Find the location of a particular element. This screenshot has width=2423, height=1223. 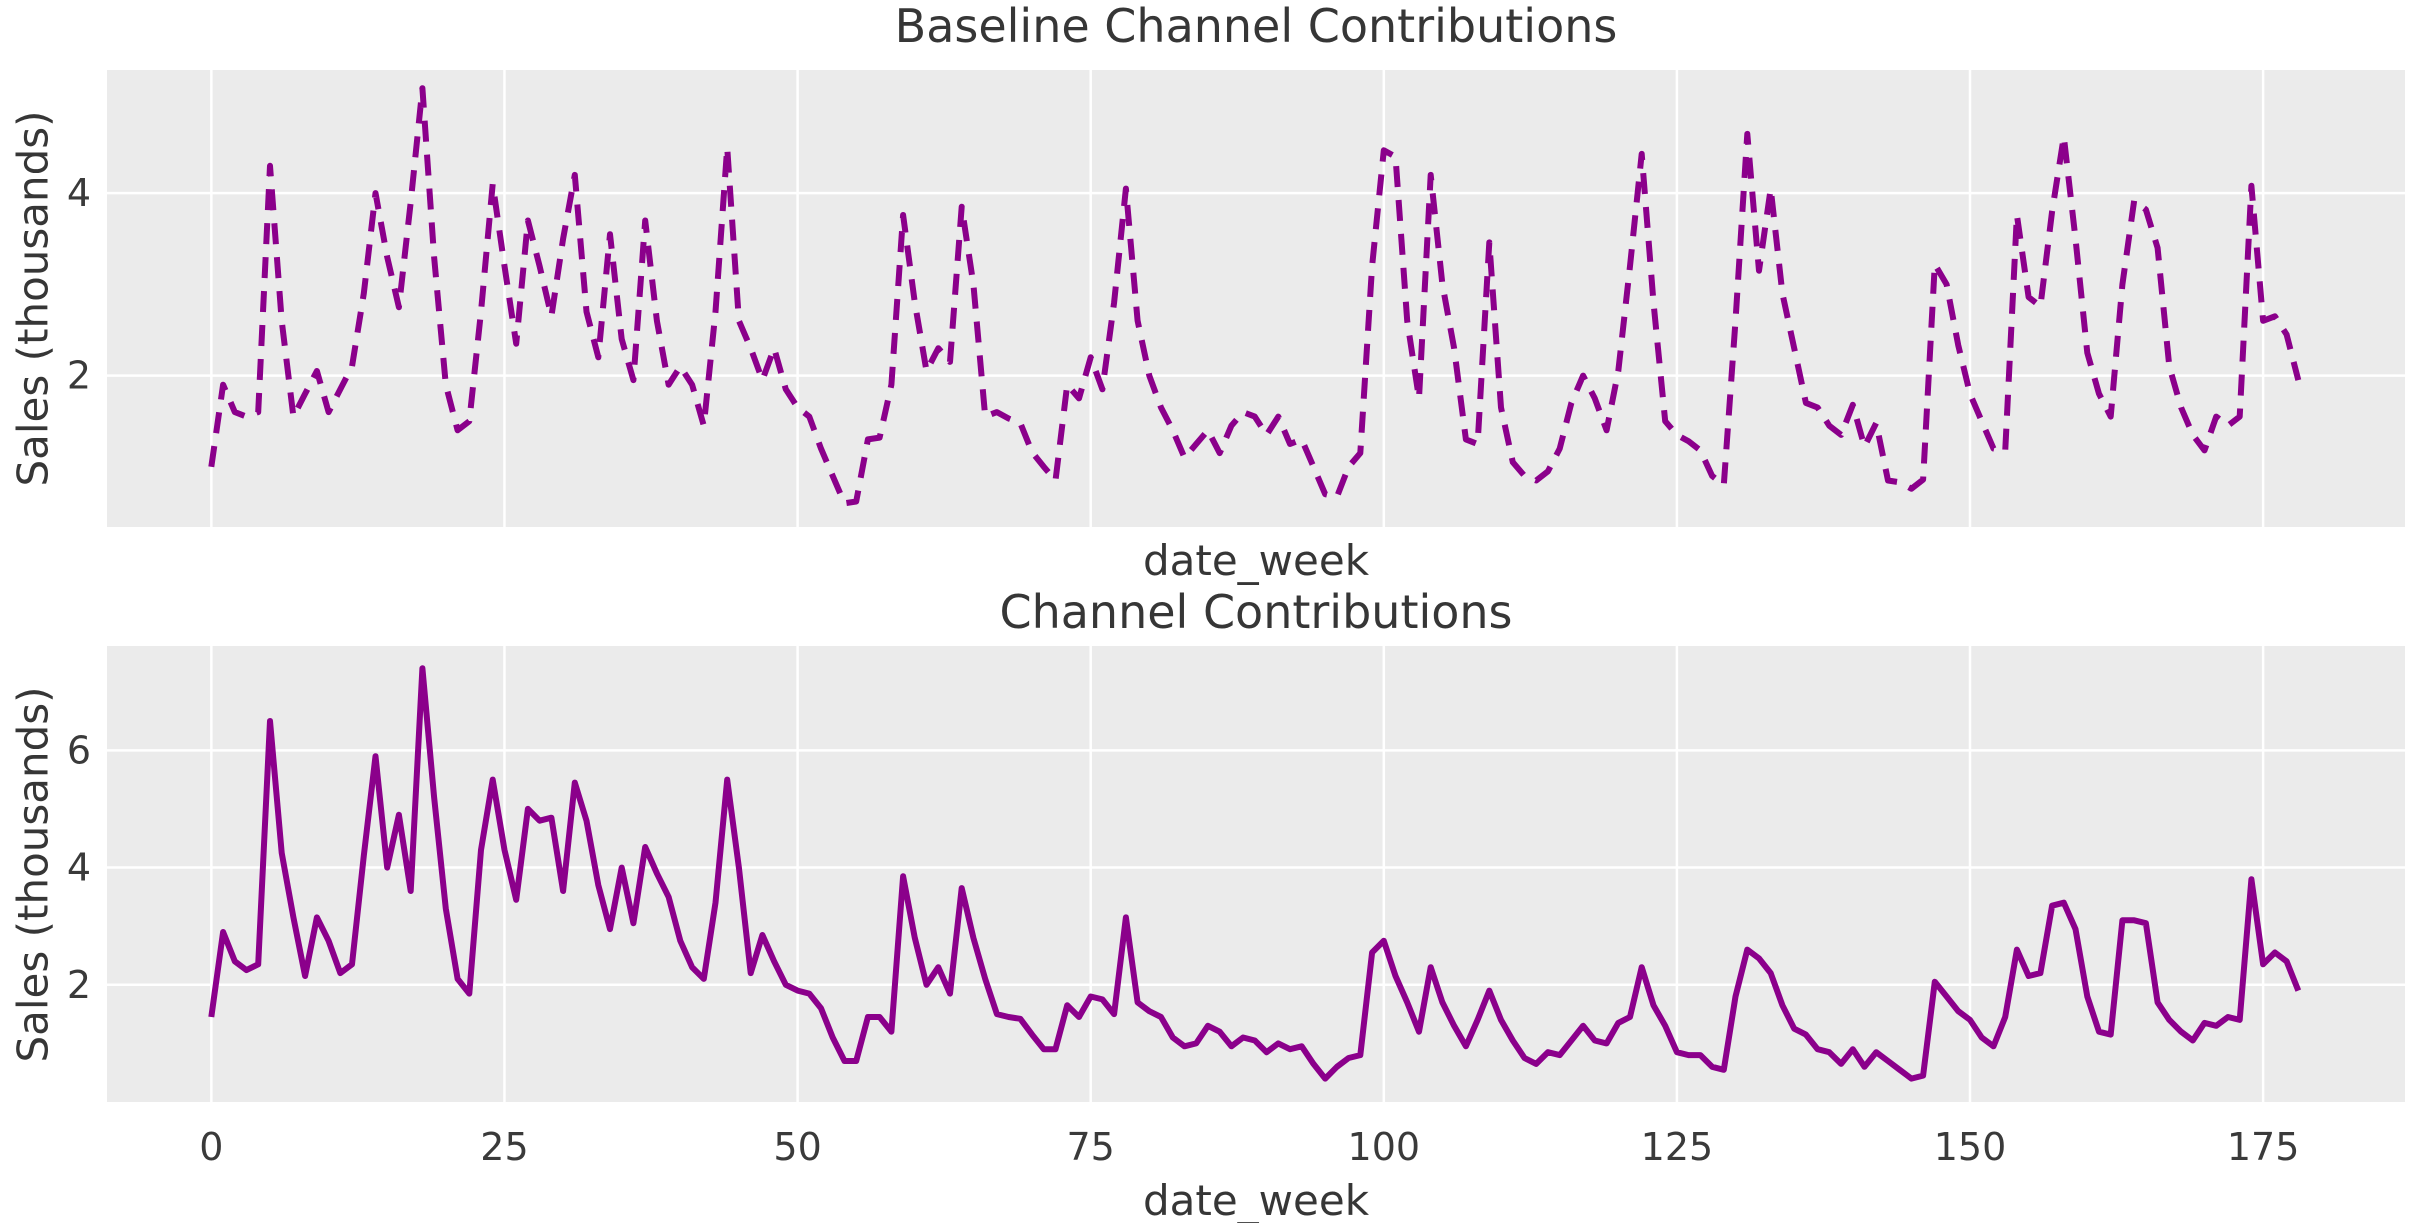

y-tick-label: 6 is located at coordinates (79, 750).